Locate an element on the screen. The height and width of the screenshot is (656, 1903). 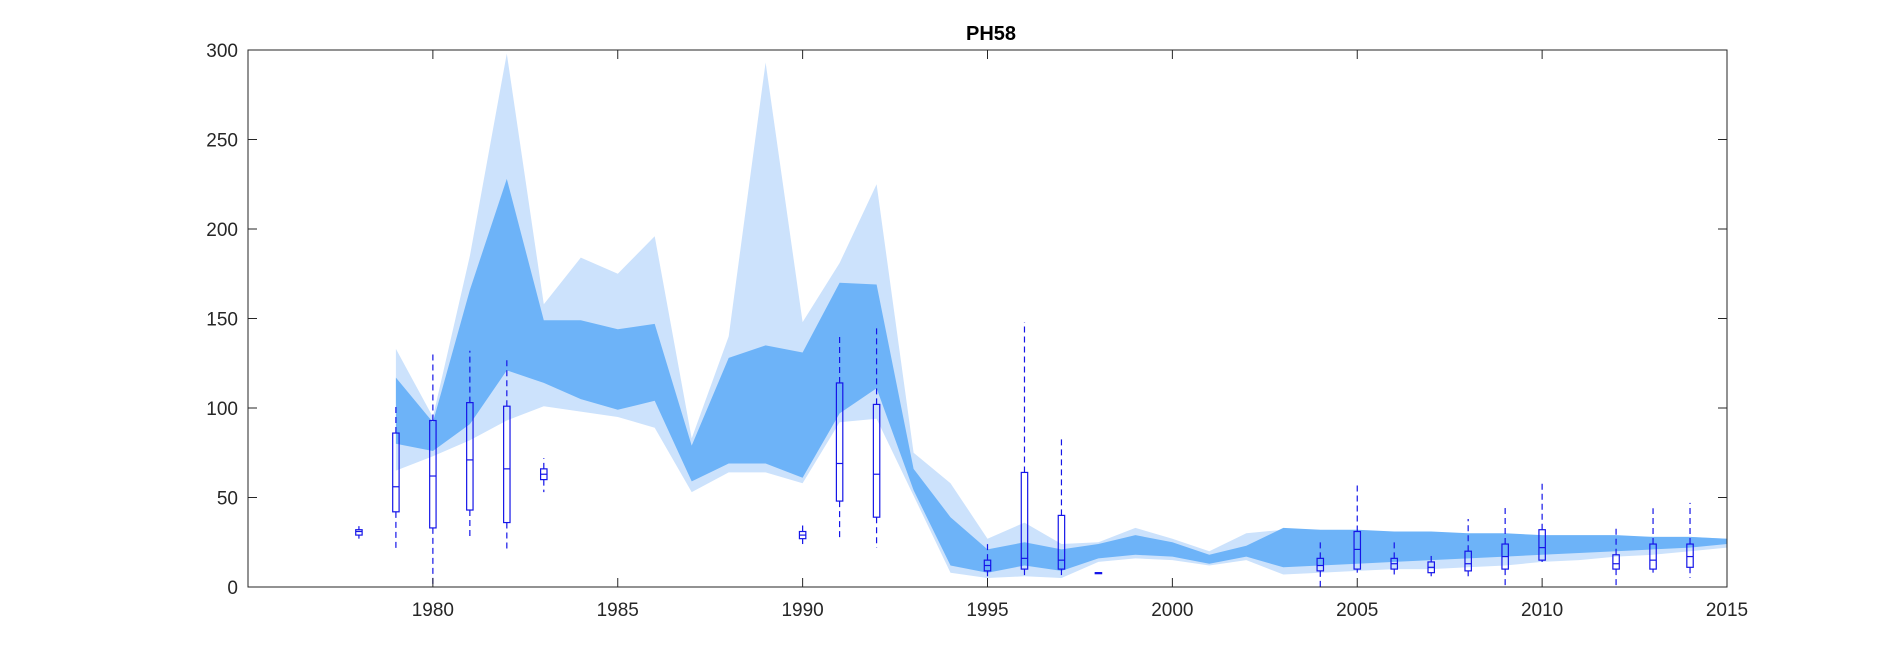
boxplot-1991 is located at coordinates (839, 436).